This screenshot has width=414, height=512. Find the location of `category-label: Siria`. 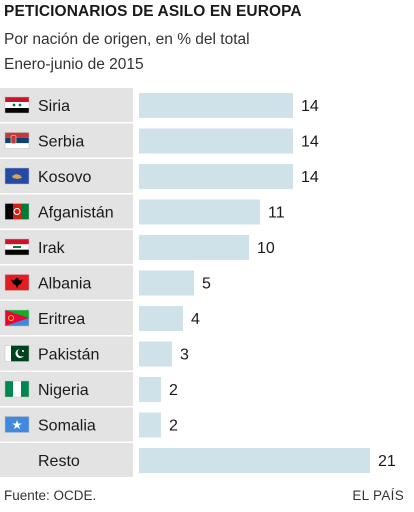

category-label: Siria is located at coordinates (54, 106).